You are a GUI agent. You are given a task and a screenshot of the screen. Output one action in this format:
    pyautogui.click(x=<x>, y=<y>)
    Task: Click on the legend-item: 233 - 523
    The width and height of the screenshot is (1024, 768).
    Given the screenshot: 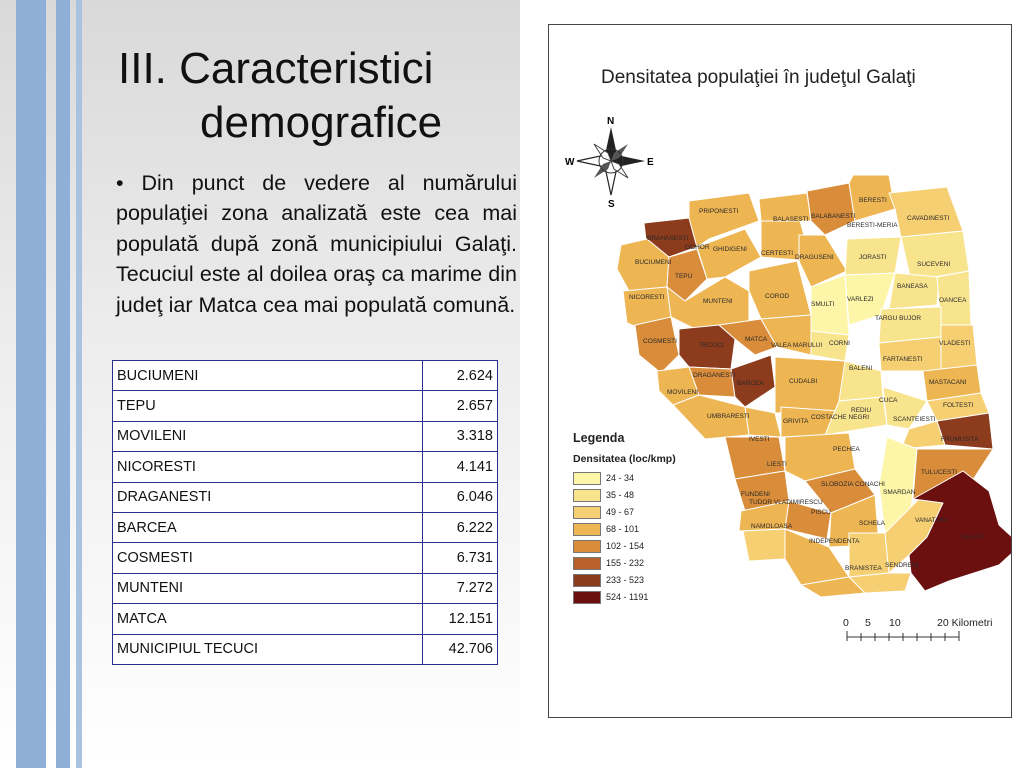 What is the action you would take?
    pyautogui.click(x=608, y=580)
    